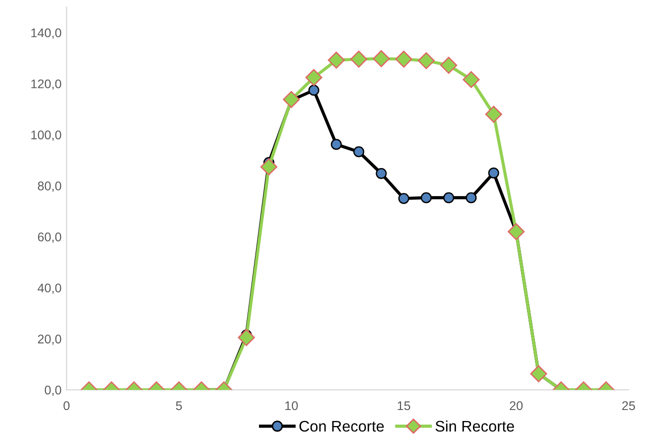 The image size is (646, 444). I want to click on x-tick-label: 10, so click(291, 405).